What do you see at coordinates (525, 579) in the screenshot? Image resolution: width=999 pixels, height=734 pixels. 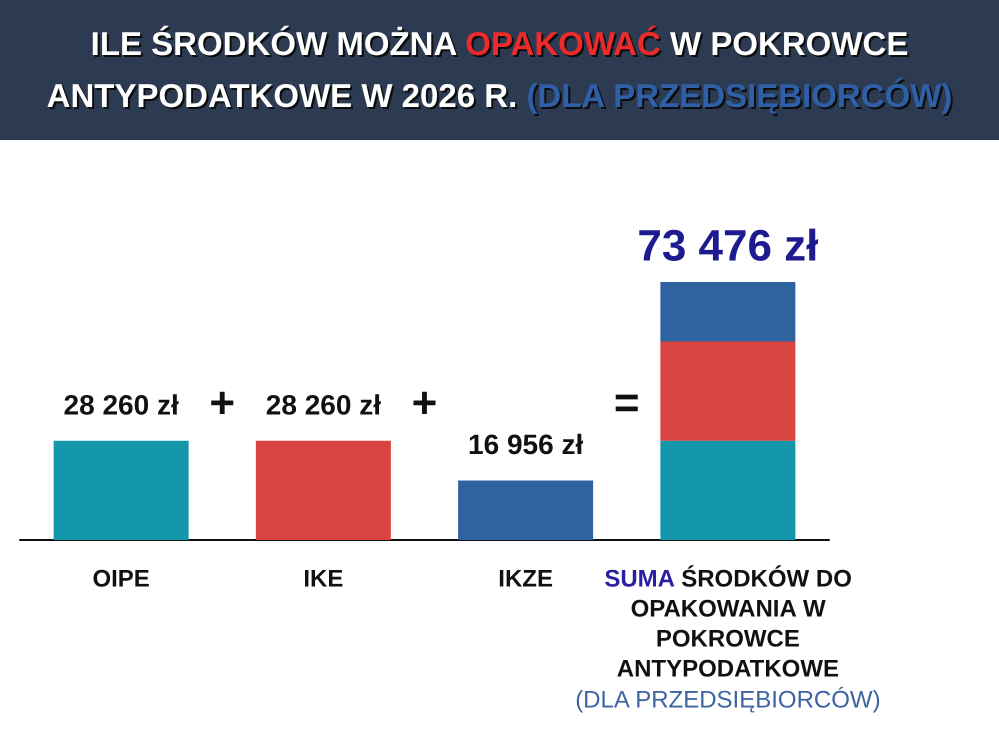 I see `x-tick-label: IKZE` at bounding box center [525, 579].